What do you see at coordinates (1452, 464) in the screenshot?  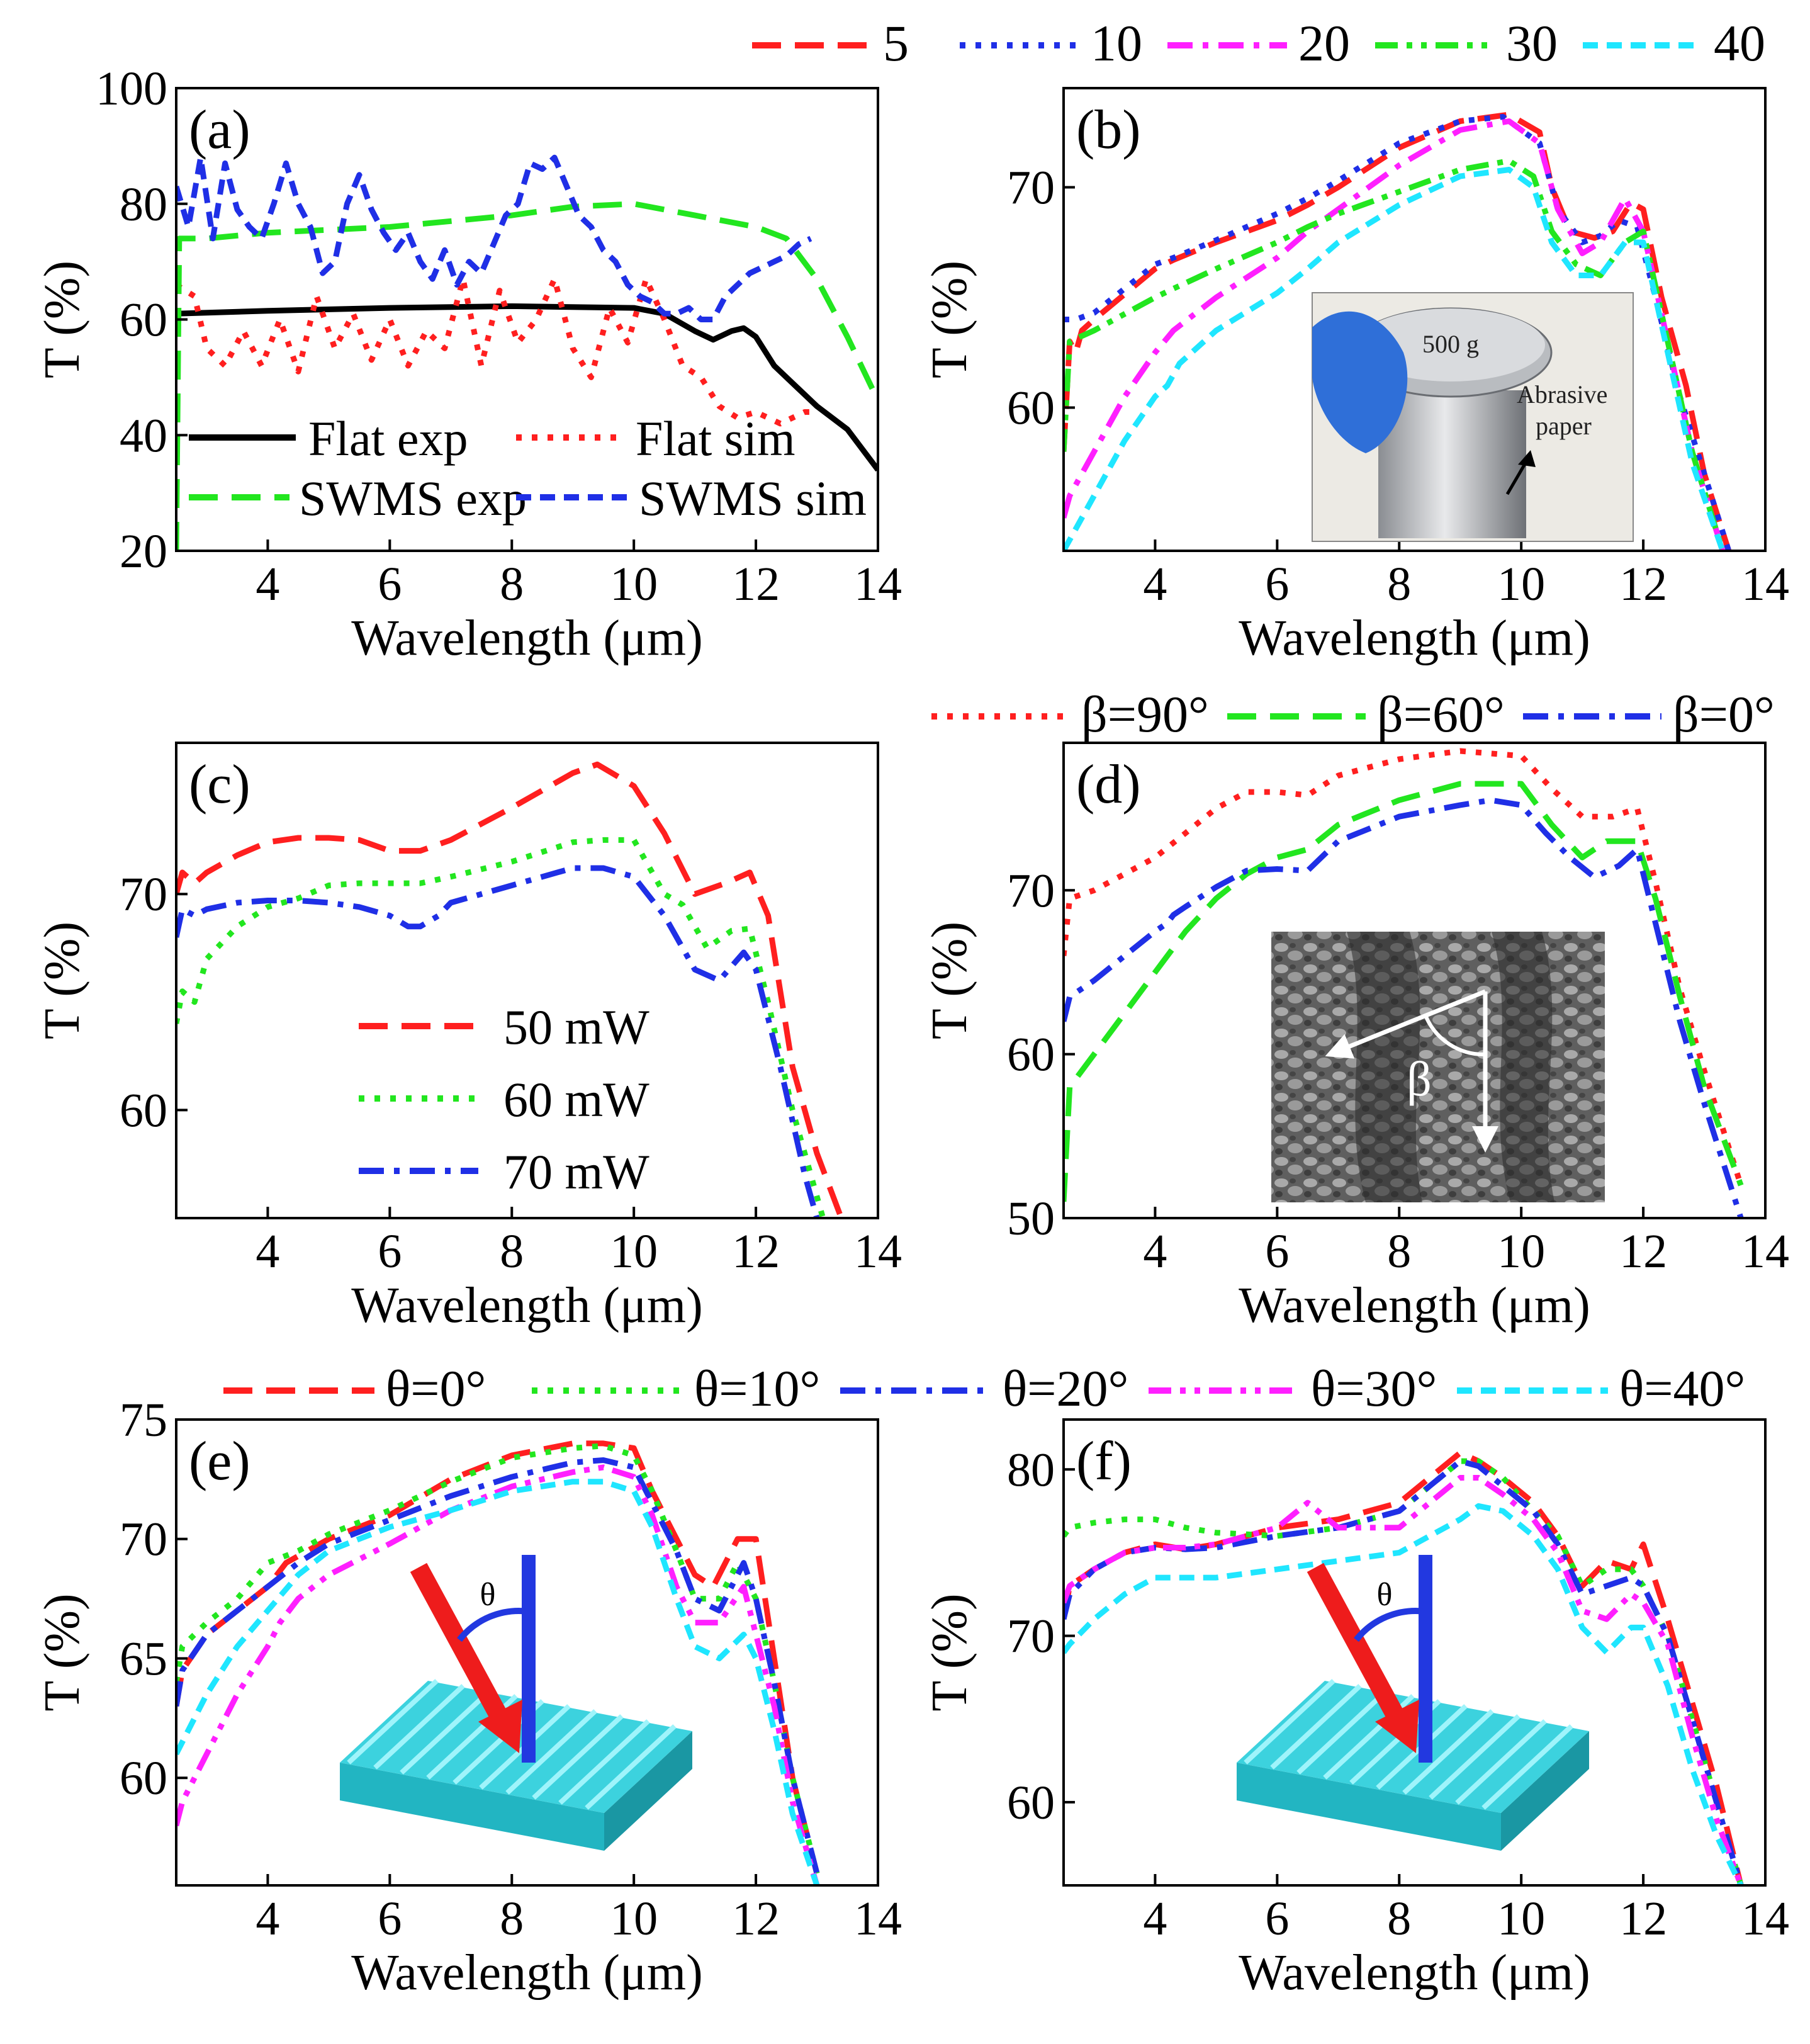 I see `weight-body` at bounding box center [1452, 464].